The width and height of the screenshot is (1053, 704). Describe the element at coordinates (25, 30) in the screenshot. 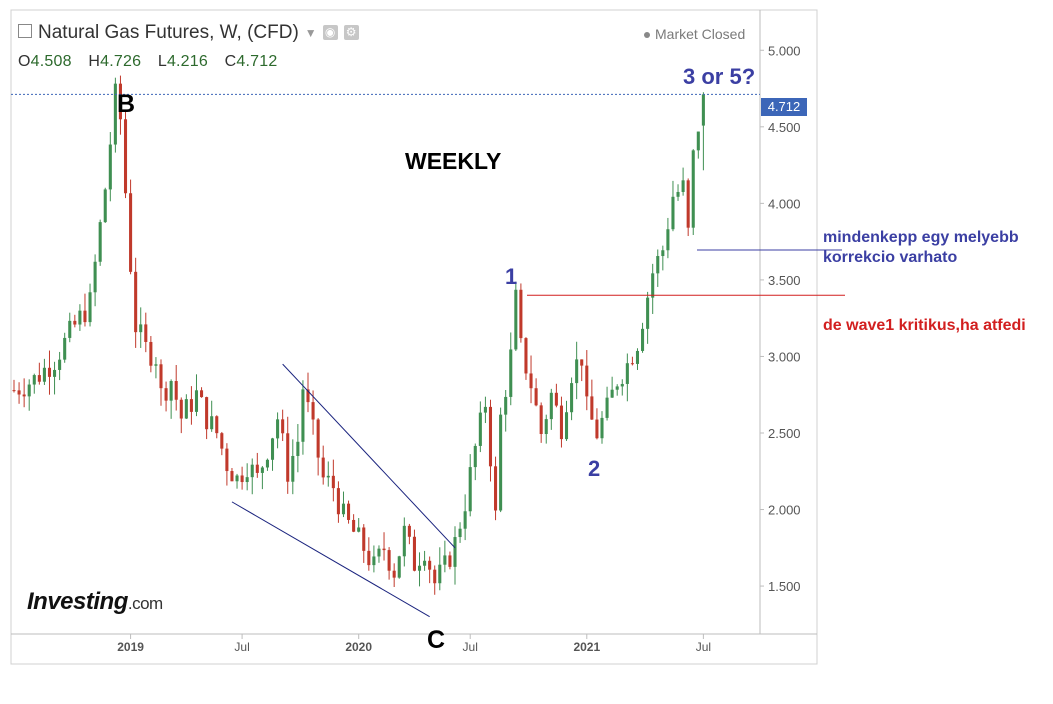

I see `square-icon` at that location.